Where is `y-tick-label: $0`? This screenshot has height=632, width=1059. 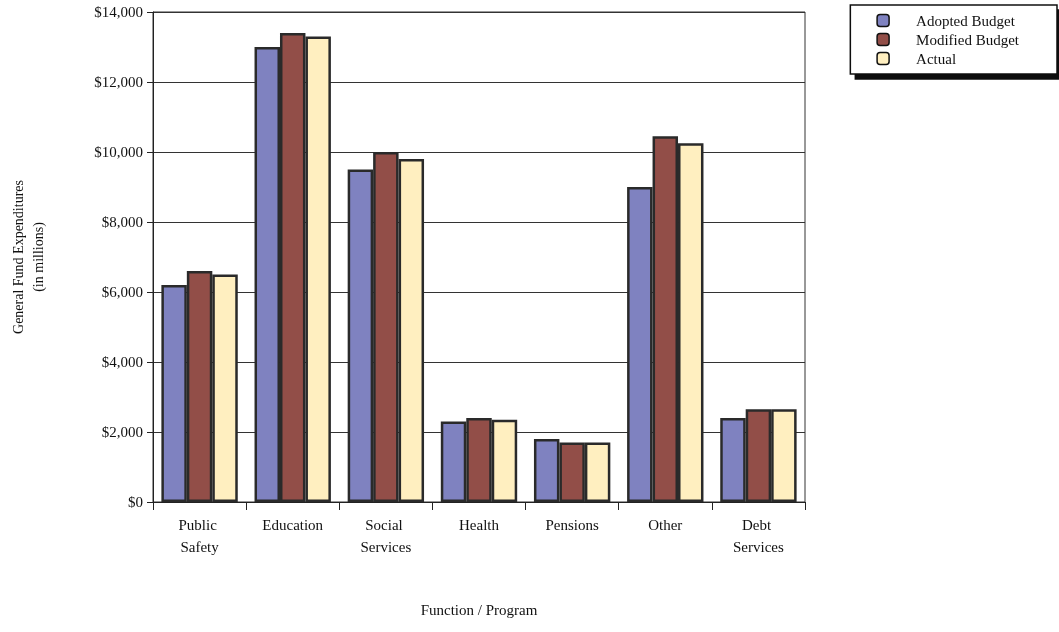
y-tick-label: $0 is located at coordinates (135, 502).